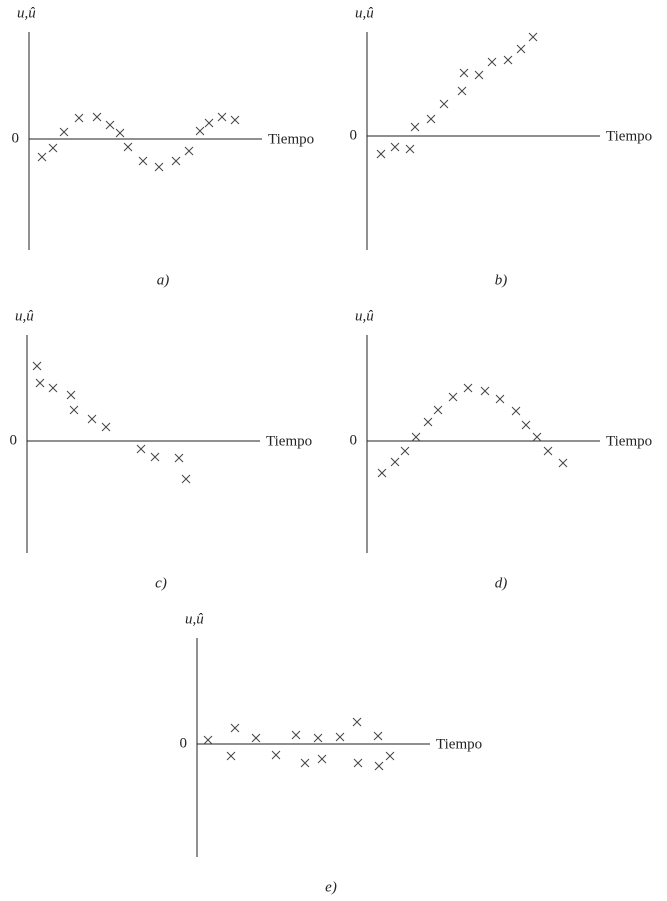 This screenshot has width=667, height=901. Describe the element at coordinates (501, 583) in the screenshot. I see `caption: d)` at that location.